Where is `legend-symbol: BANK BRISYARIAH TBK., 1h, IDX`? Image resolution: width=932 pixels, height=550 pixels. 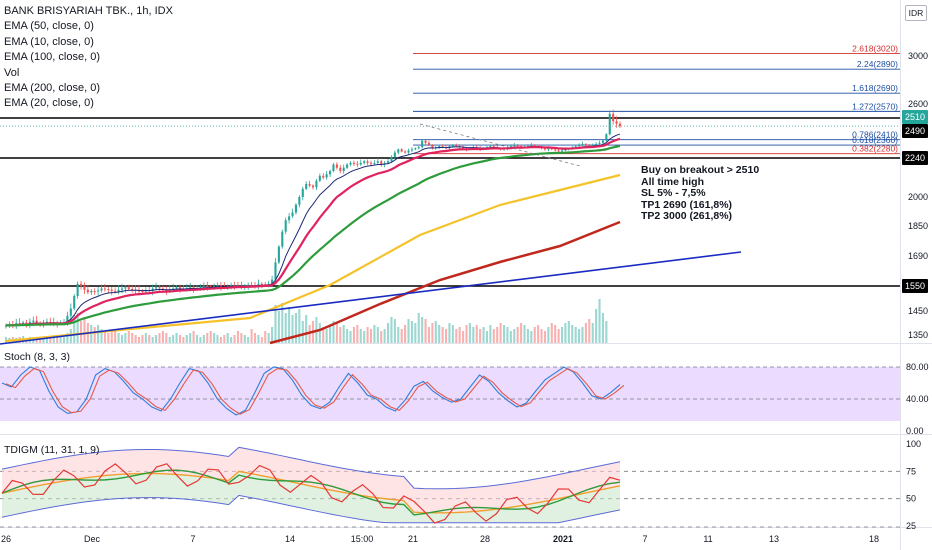
legend-symbol: BANK BRISYARIAH TBK., 1h, IDX is located at coordinates (88, 11).